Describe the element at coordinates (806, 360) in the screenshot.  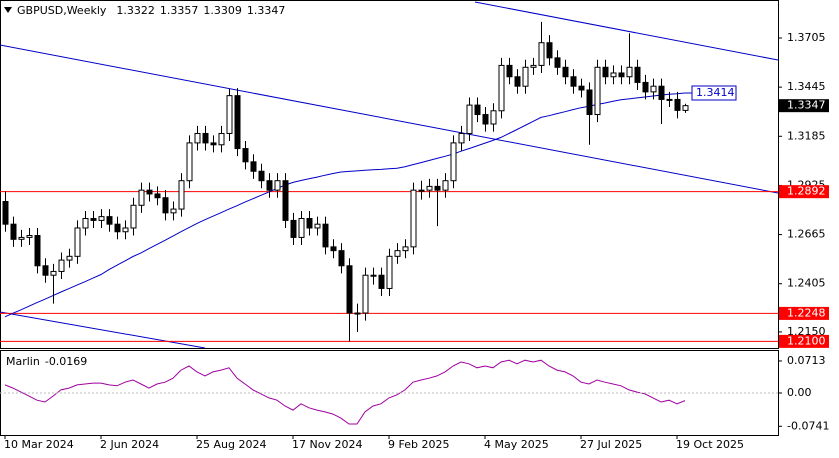
I see `y-tick-label: 0.0713` at that location.